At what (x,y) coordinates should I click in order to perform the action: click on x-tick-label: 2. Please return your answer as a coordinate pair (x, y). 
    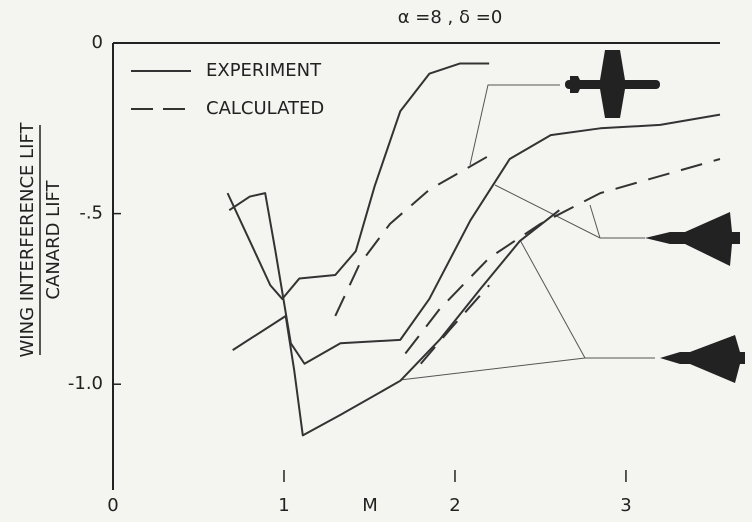
    Looking at the image, I should click on (454, 505).